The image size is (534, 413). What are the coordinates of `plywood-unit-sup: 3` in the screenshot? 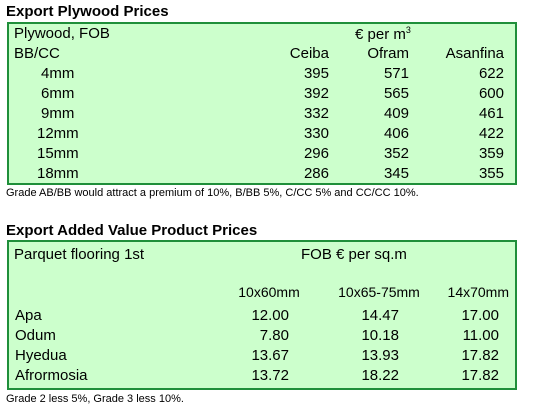 It's located at (408, 30).